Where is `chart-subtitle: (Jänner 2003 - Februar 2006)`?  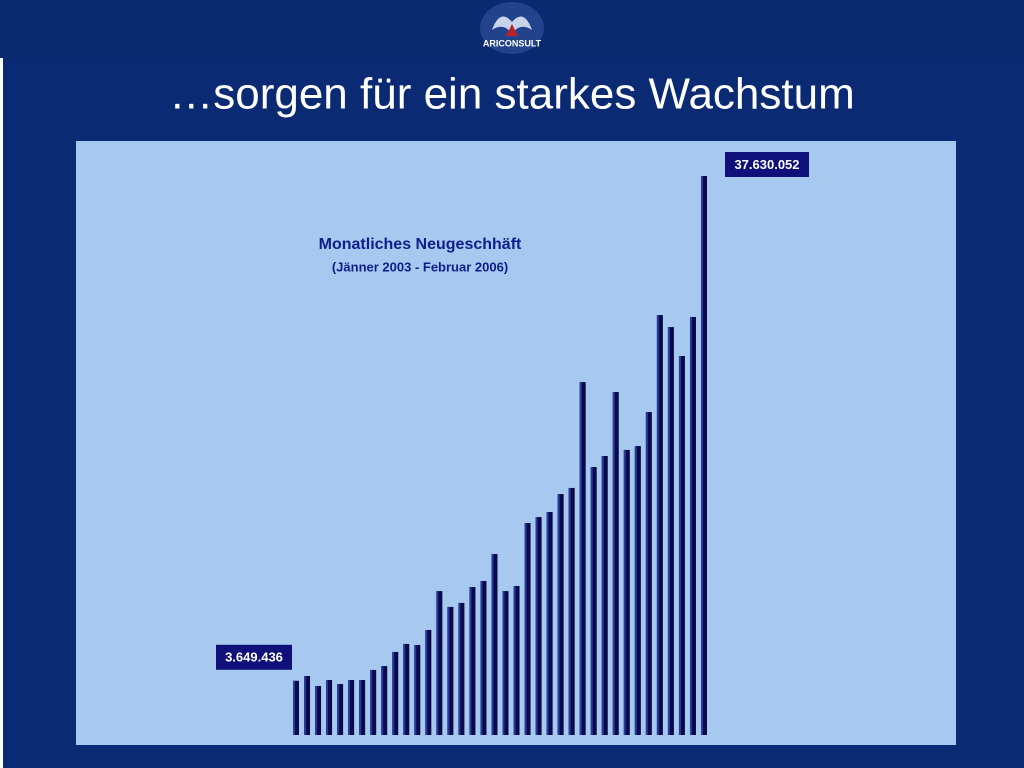
chart-subtitle: (Jänner 2003 - Februar 2006) is located at coordinates (420, 266).